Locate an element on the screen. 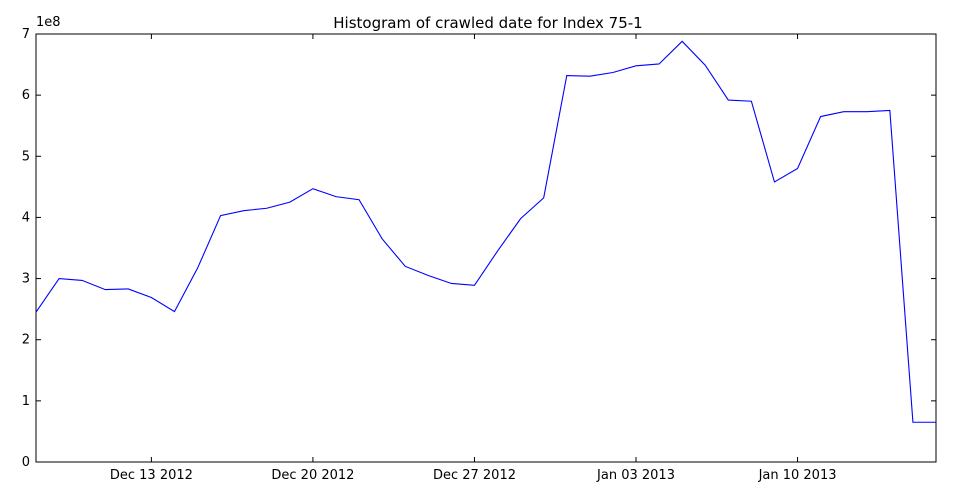 The width and height of the screenshot is (955, 498). y-tick-label: 4 is located at coordinates (26, 217).